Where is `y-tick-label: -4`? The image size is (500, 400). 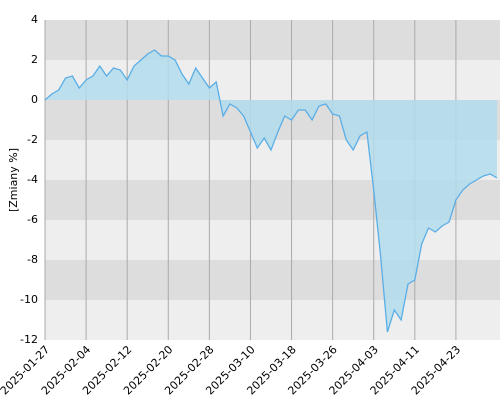
y-tick-label: -4 is located at coordinates (32, 179).